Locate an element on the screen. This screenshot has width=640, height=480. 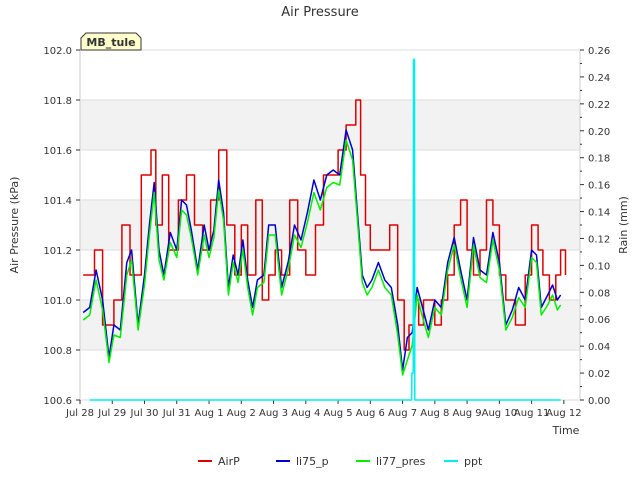
left-tick-label: 101.0 is located at coordinates (57, 301).